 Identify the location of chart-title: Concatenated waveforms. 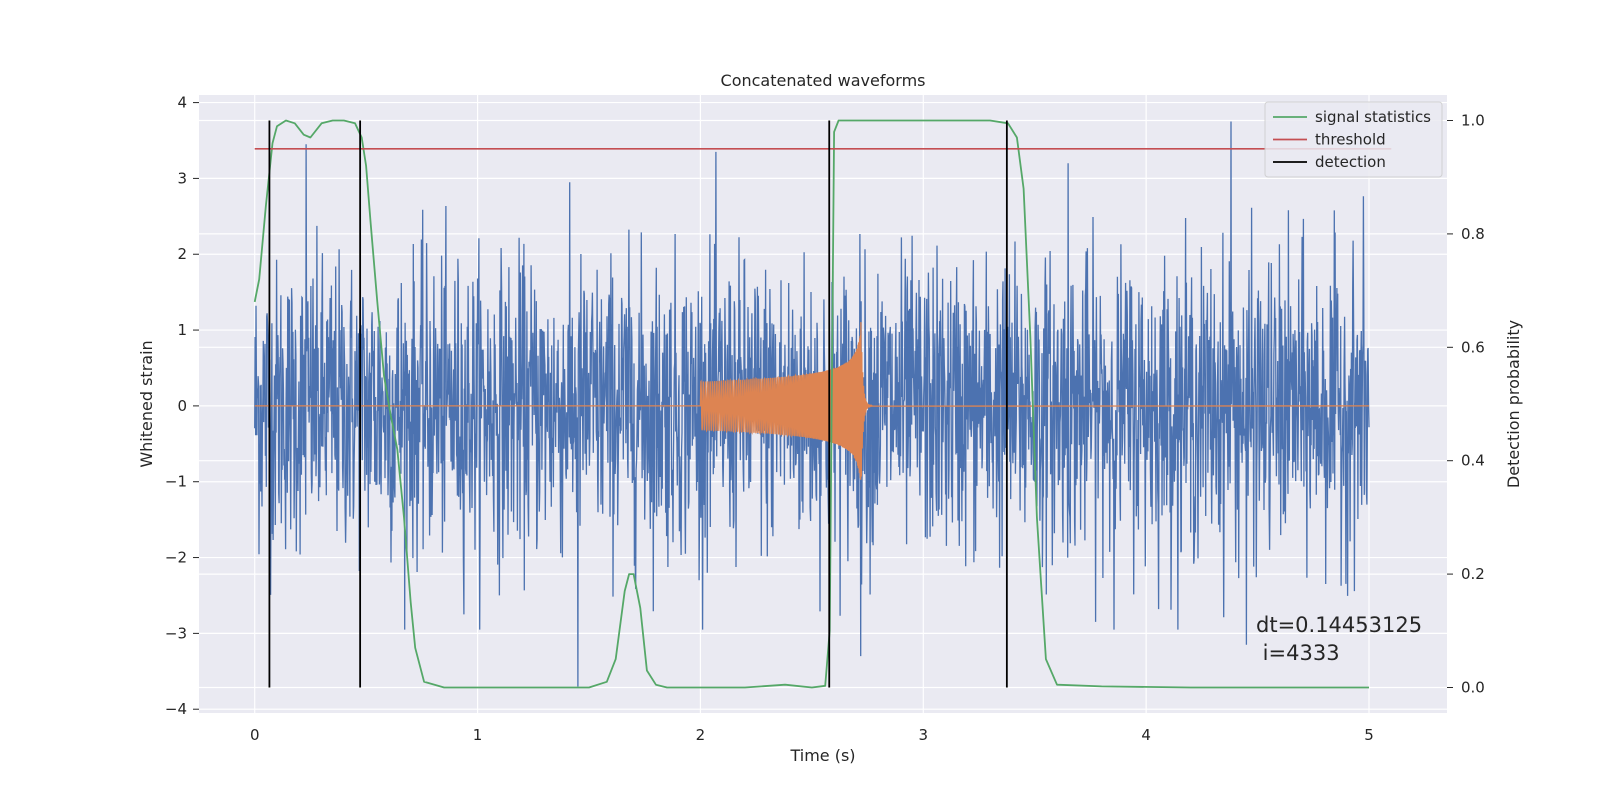
(823, 80).